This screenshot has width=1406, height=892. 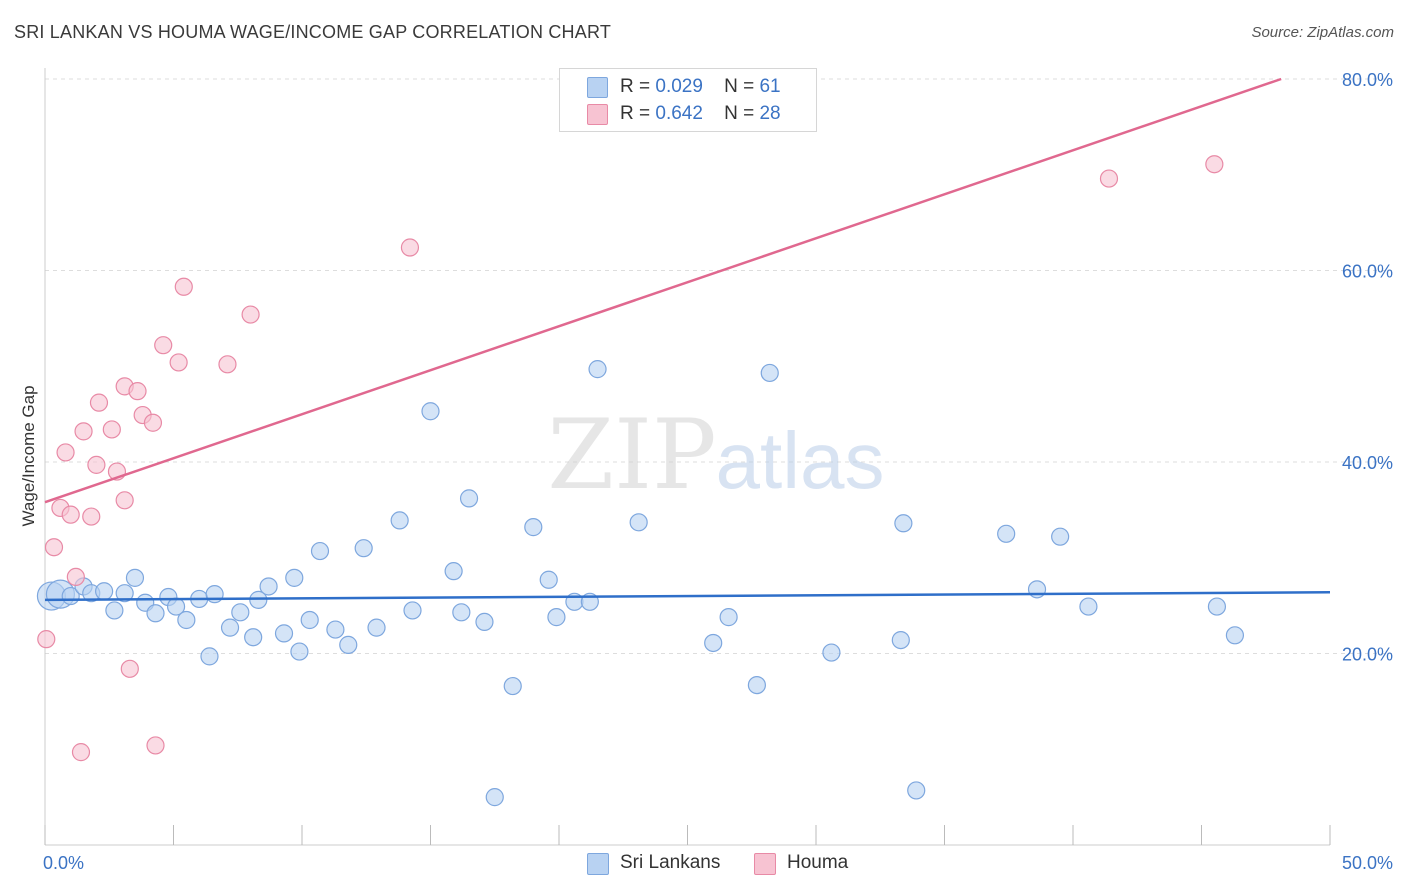 I want to click on legend-stats-pink: R = 0.642 N = 28, so click(x=700, y=114).